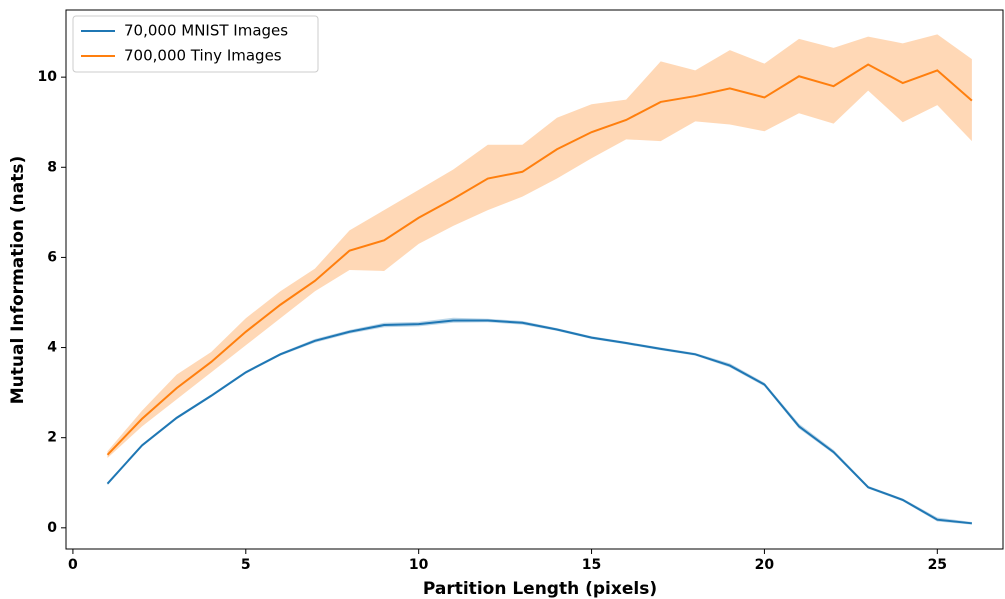 This screenshot has width=1005, height=599. What do you see at coordinates (246, 565) in the screenshot?
I see `x-tick-label: 5` at bounding box center [246, 565].